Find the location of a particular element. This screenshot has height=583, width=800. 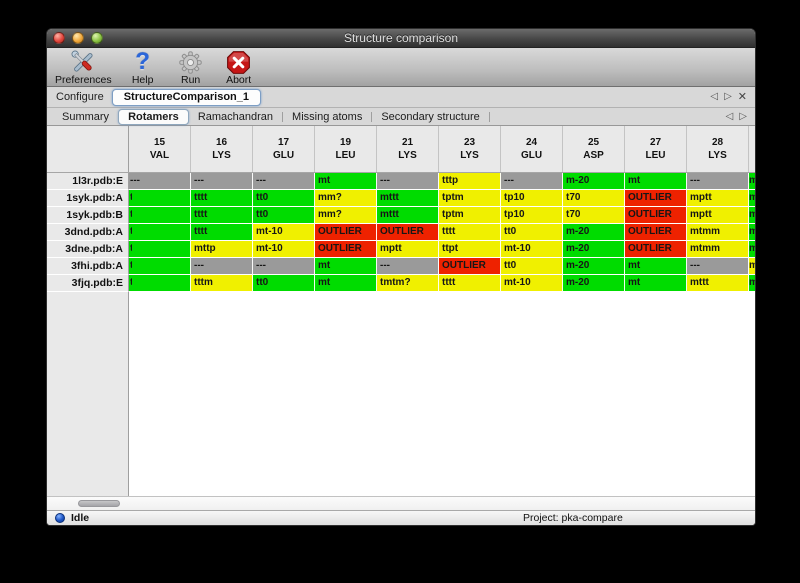

column-header: 23 LYS is located at coordinates (470, 149).